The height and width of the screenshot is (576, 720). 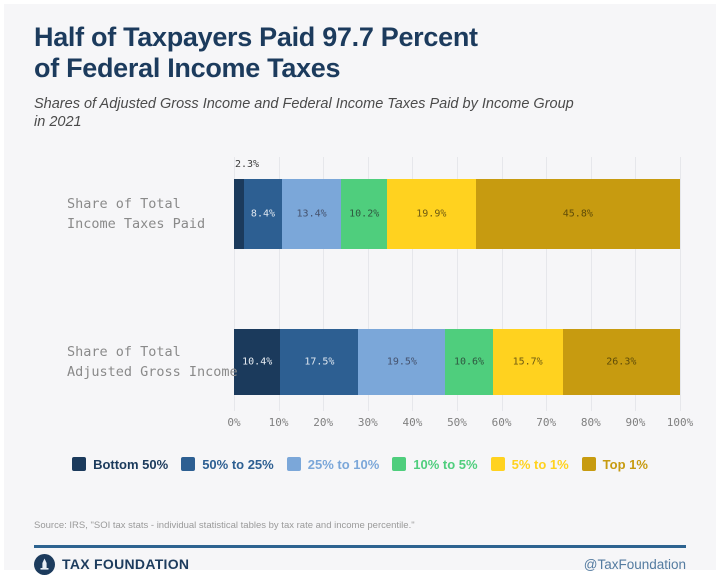 I want to click on bar-segment-10-to-5: 10.6%, so click(x=469, y=361).